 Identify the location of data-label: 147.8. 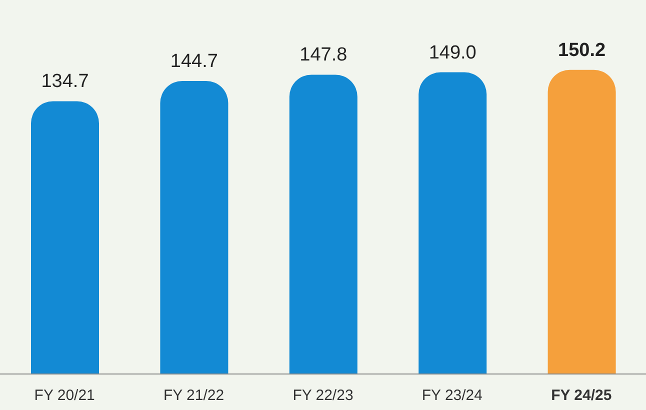
(324, 55).